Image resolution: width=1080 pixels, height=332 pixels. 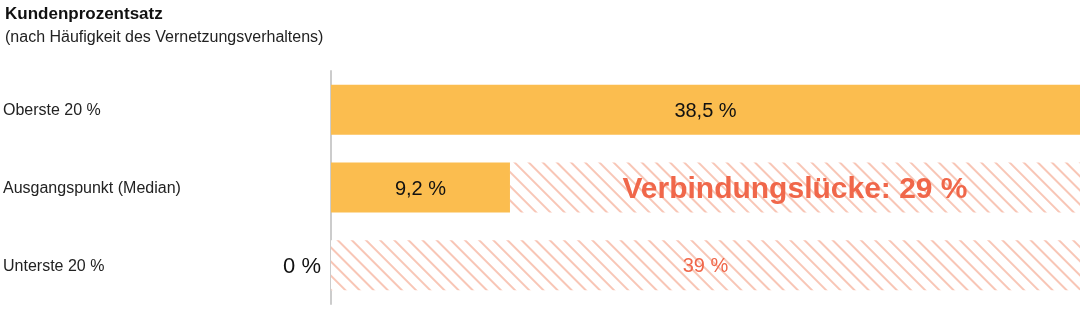 I want to click on data-label: 38,5 %, so click(x=705, y=109).